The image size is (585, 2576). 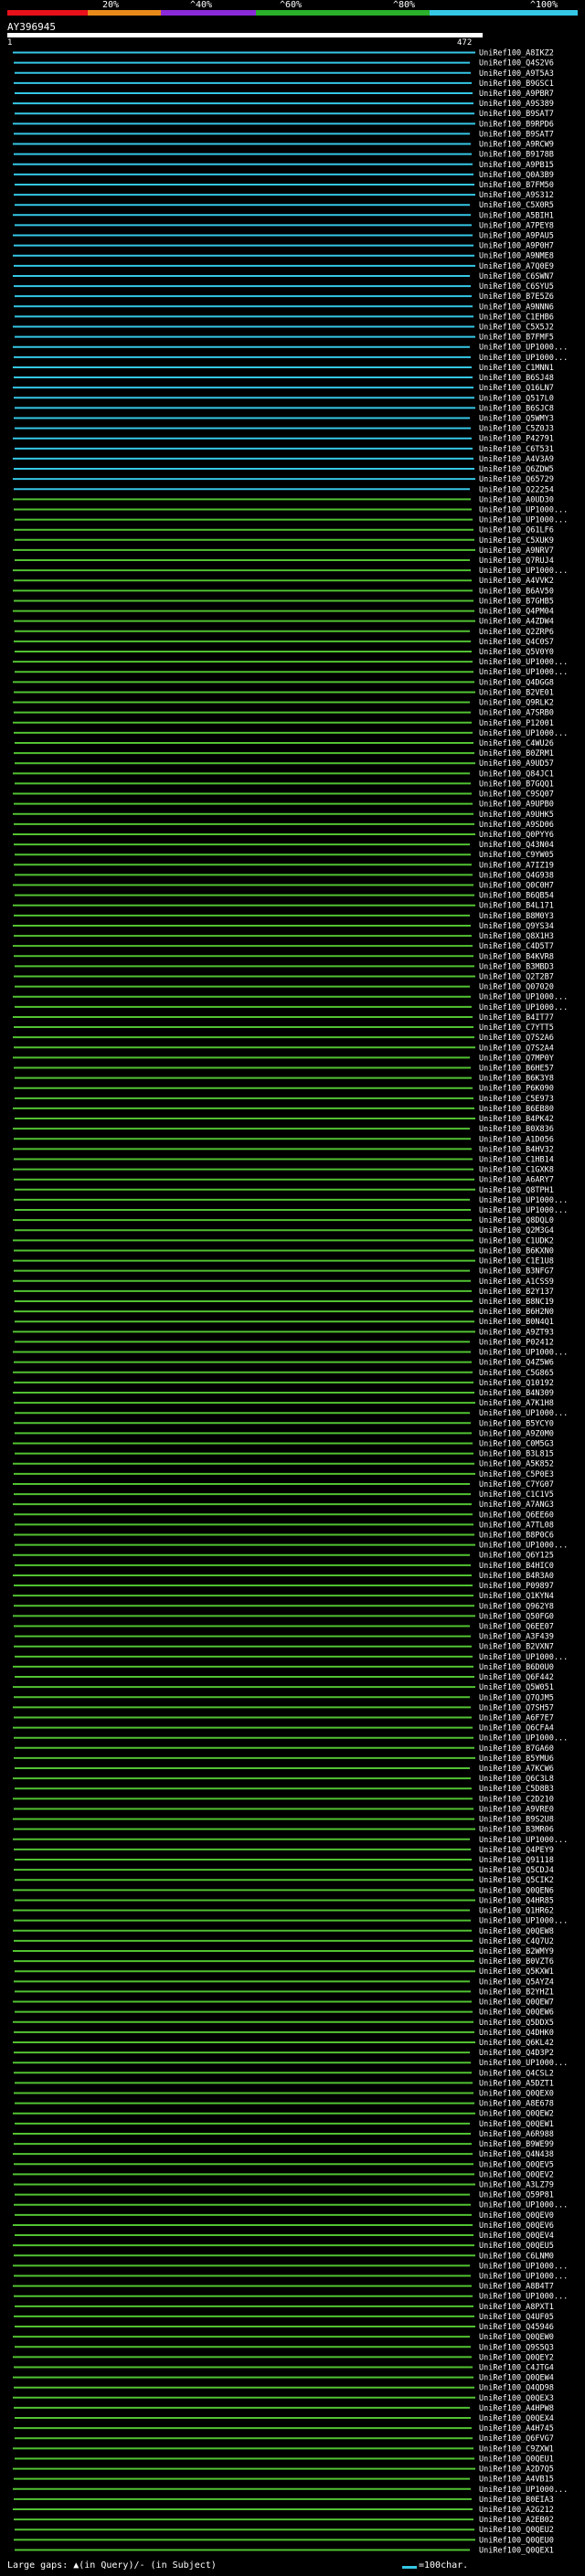 What do you see at coordinates (516, 388) in the screenshot?
I see `hit-label: UniRef100_Q16LN7` at bounding box center [516, 388].